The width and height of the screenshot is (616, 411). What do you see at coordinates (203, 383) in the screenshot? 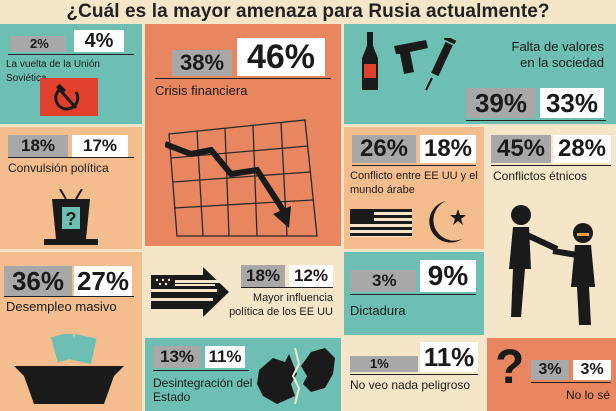
I see `panel-label-line1: Desintegración del` at bounding box center [203, 383].